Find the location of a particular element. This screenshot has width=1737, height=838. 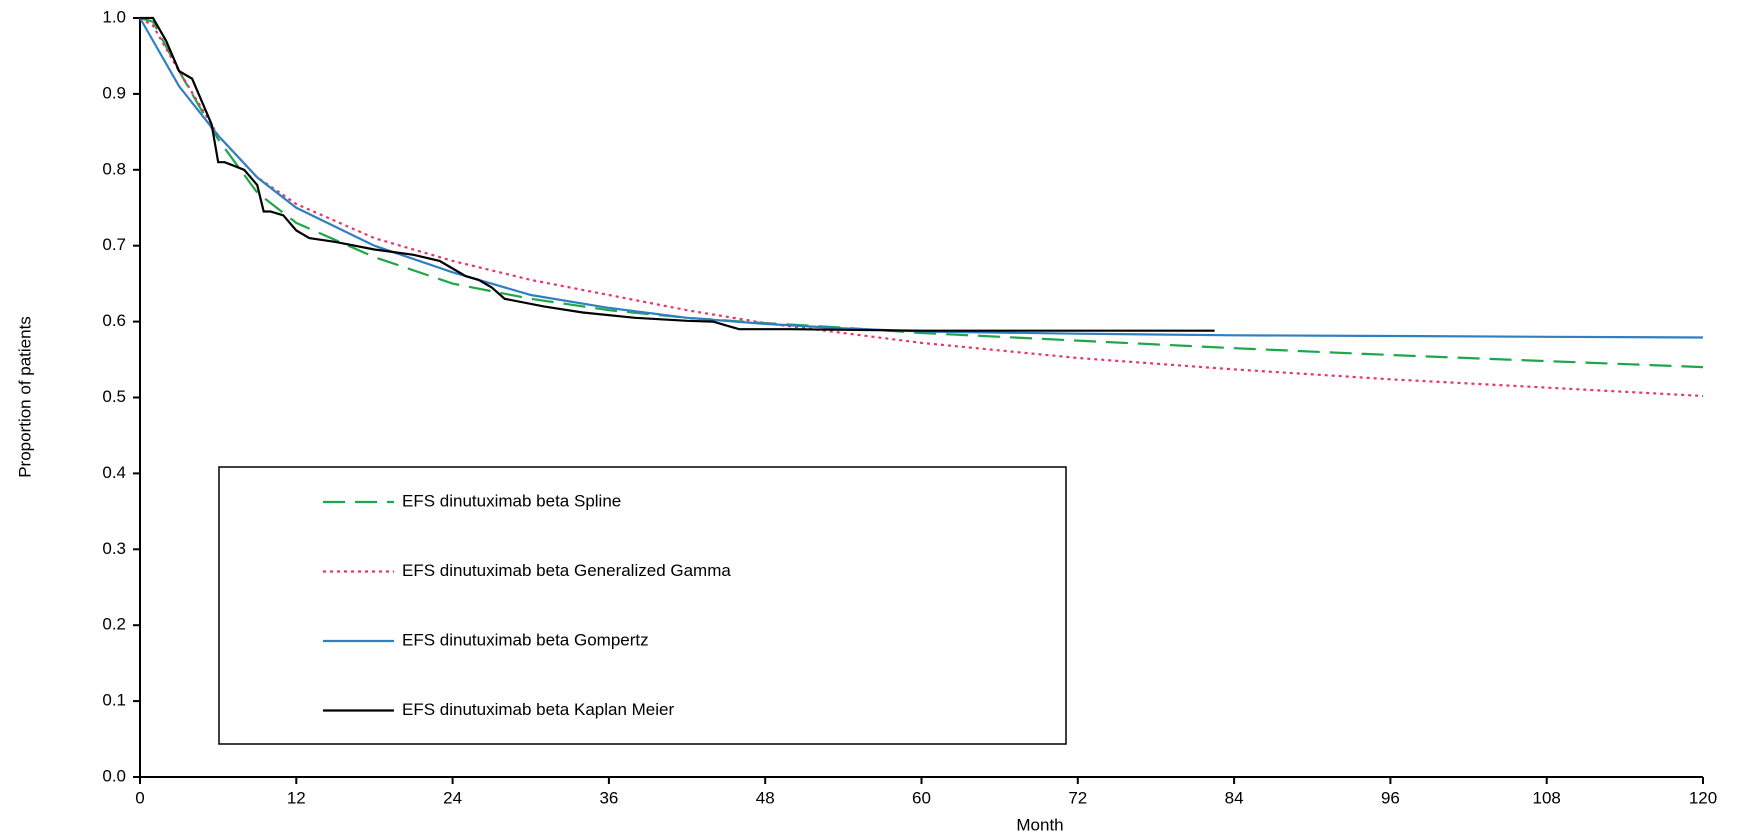

legend-label: EFS dinutuximab beta Generalized Gamma is located at coordinates (566, 570).